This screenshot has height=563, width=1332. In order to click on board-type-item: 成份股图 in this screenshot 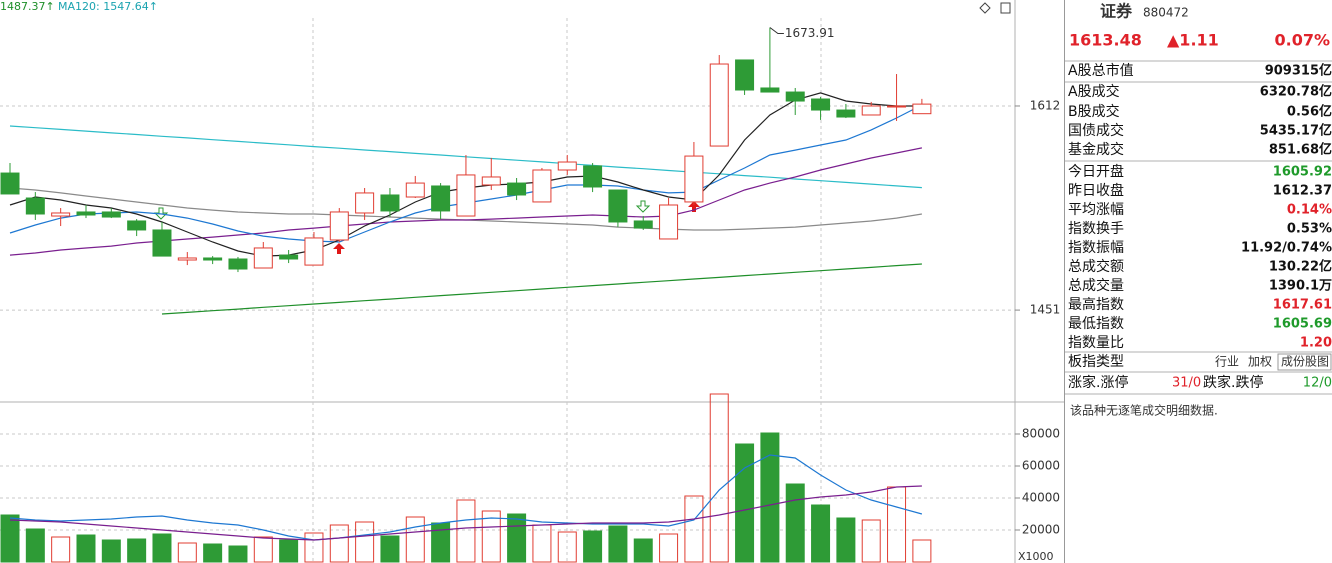, I will do `click(1305, 362)`.